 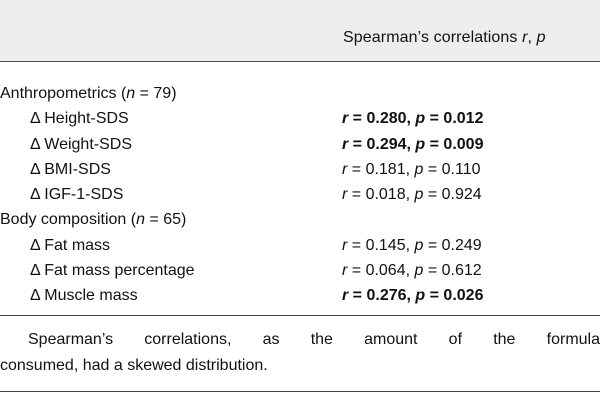 What do you see at coordinates (300, 118) in the screenshot?
I see `table-row: Δ Height-SDS r = 0.280, p = 0.012` at bounding box center [300, 118].